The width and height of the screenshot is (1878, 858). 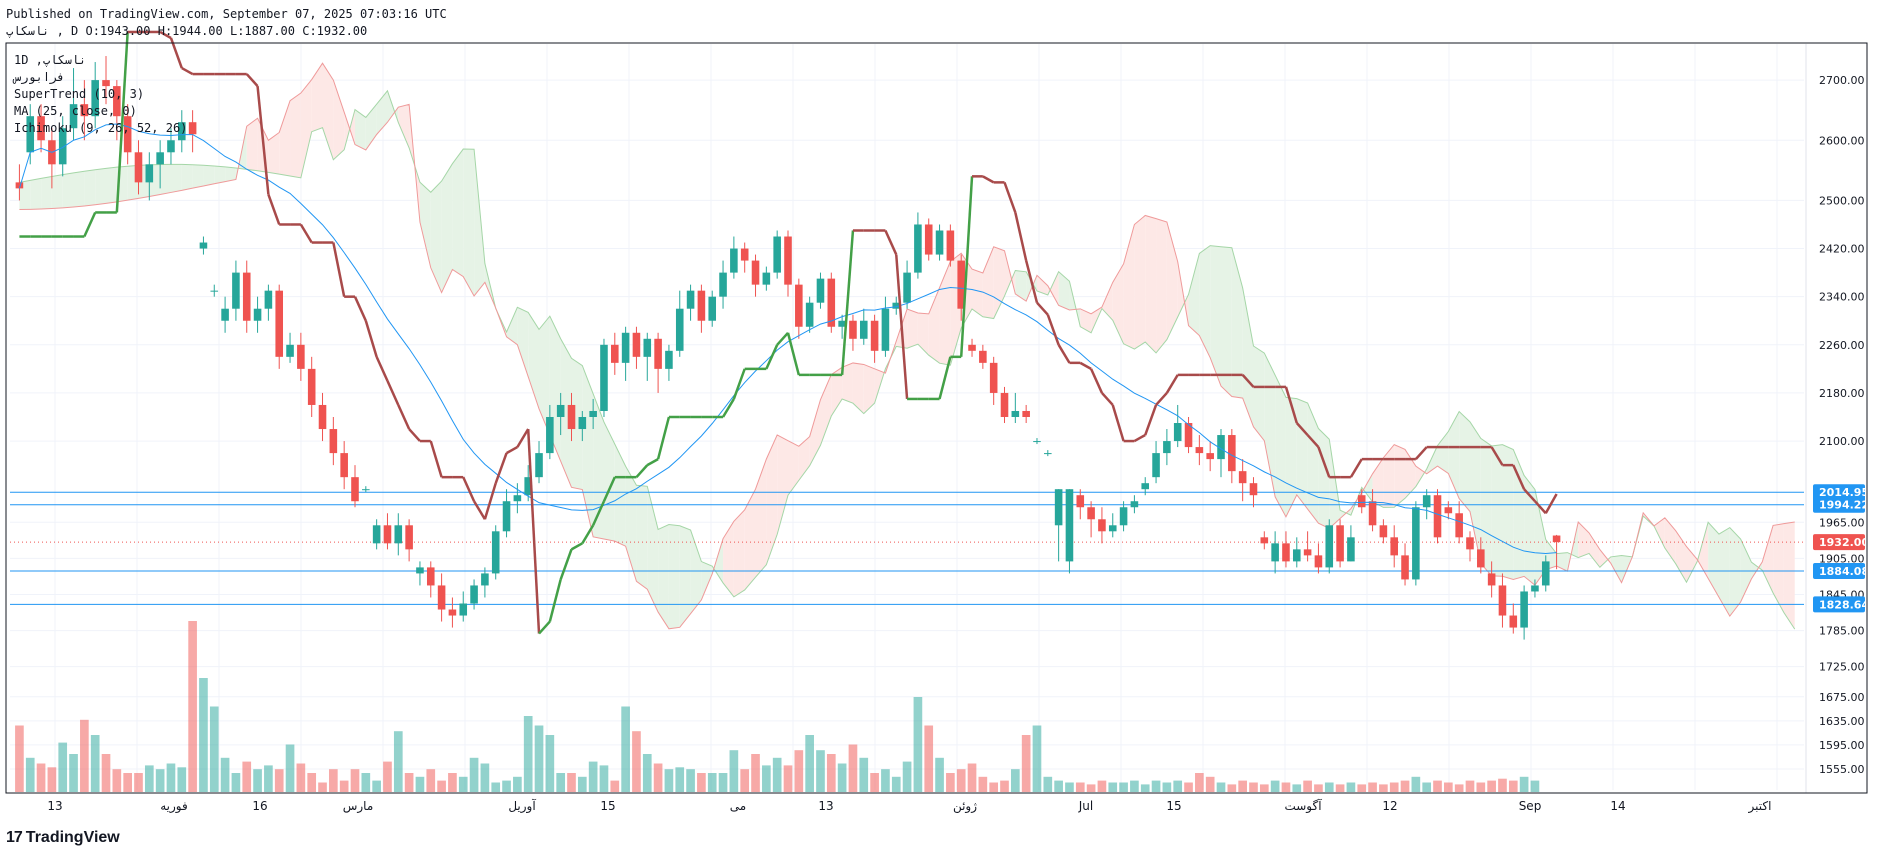 I want to click on legend-symbol: 1D ,ناسکاپ, so click(x=50, y=60).